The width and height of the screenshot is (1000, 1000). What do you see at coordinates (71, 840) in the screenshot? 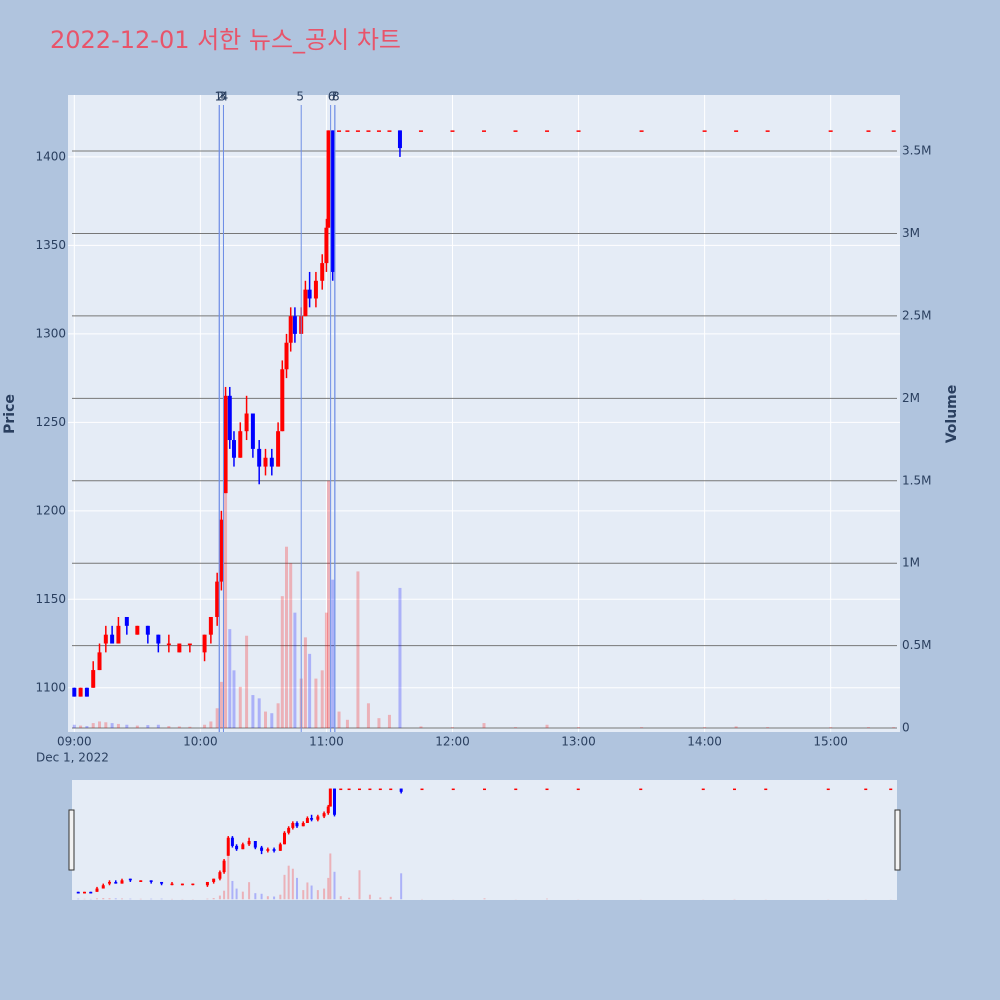
I see `range-handle-left` at bounding box center [71, 840].